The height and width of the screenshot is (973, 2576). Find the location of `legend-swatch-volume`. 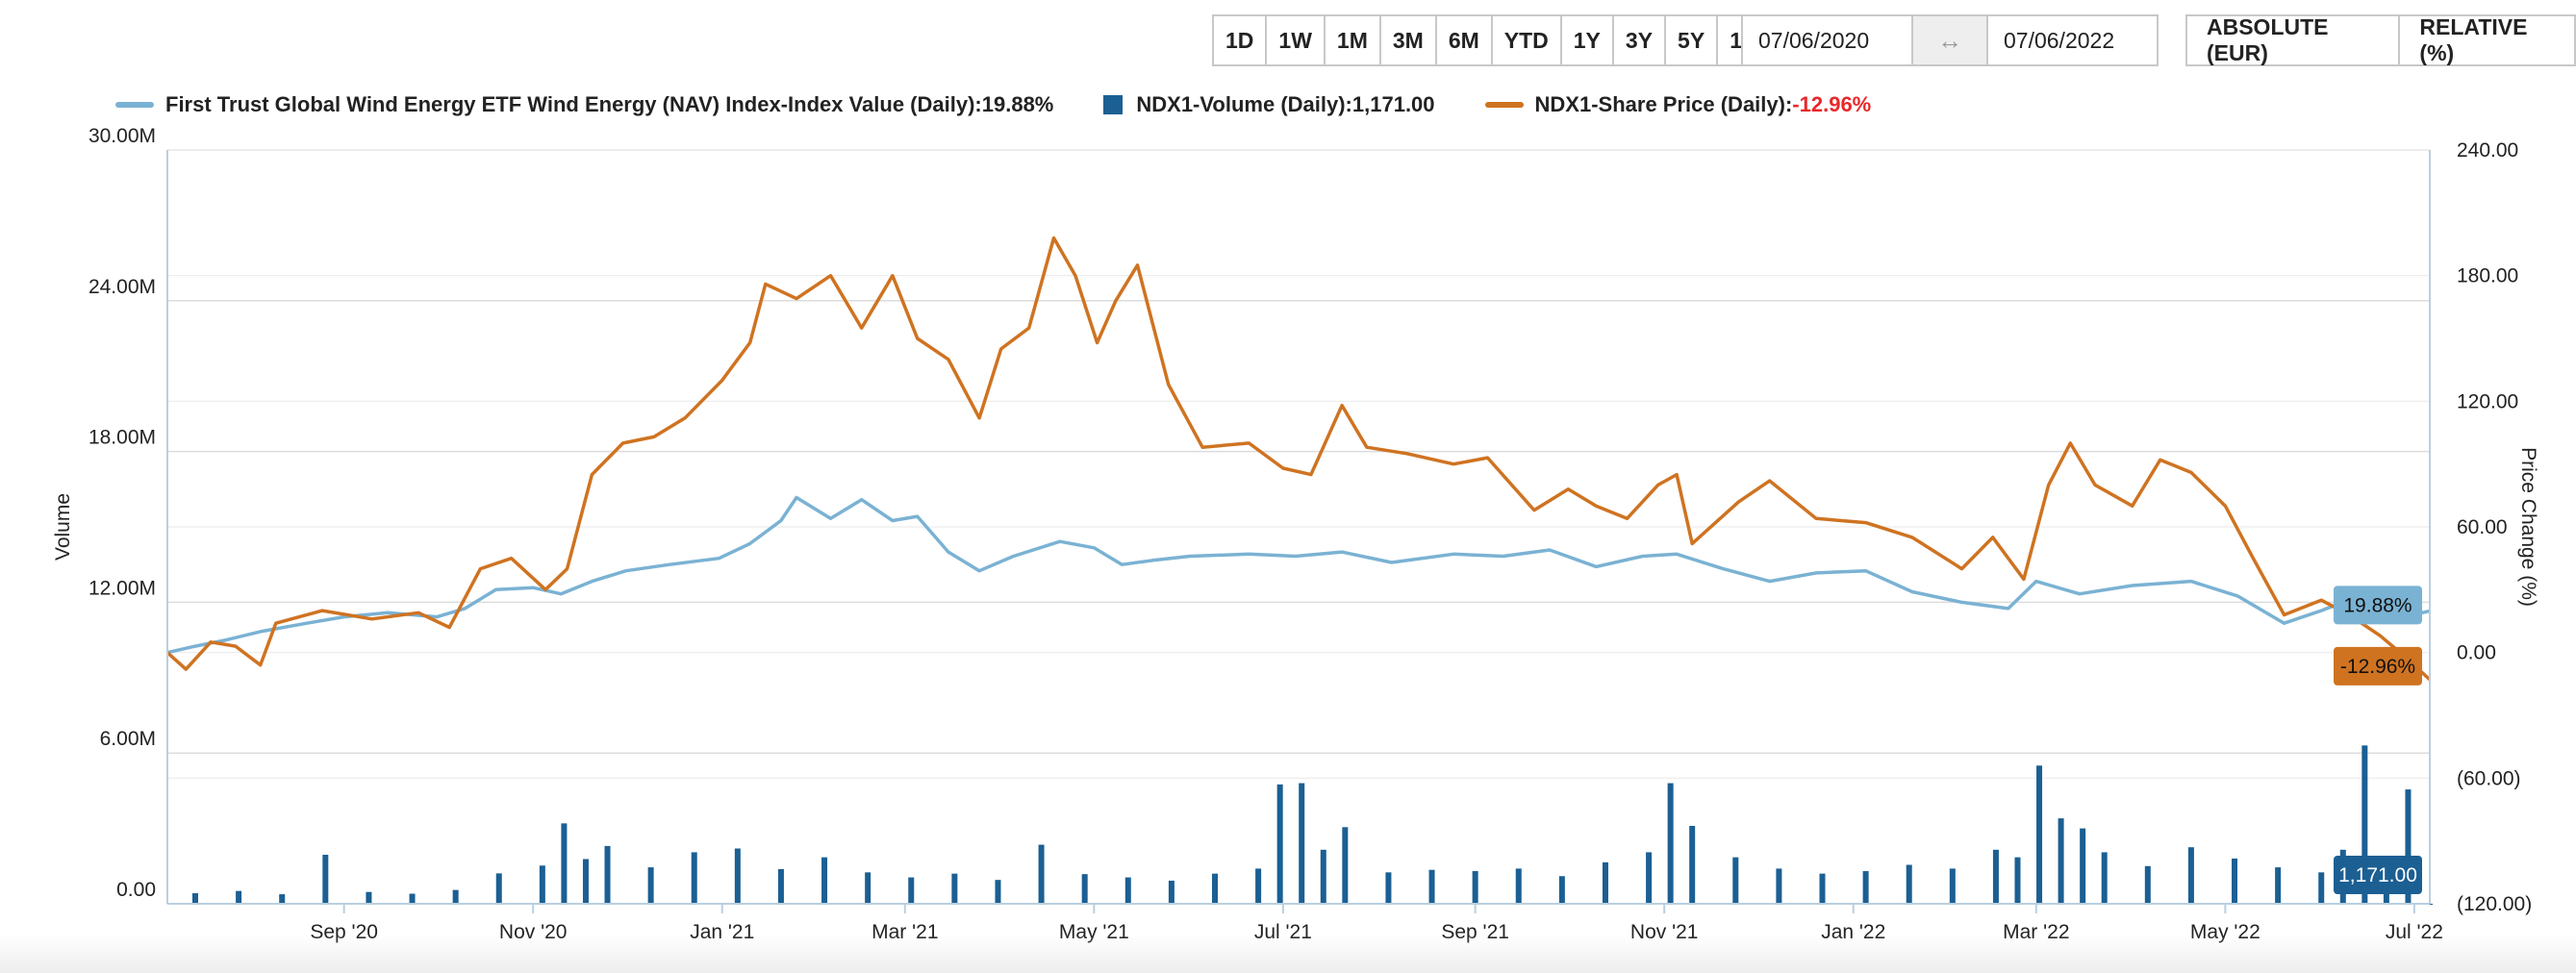

legend-swatch-volume is located at coordinates (1113, 104).